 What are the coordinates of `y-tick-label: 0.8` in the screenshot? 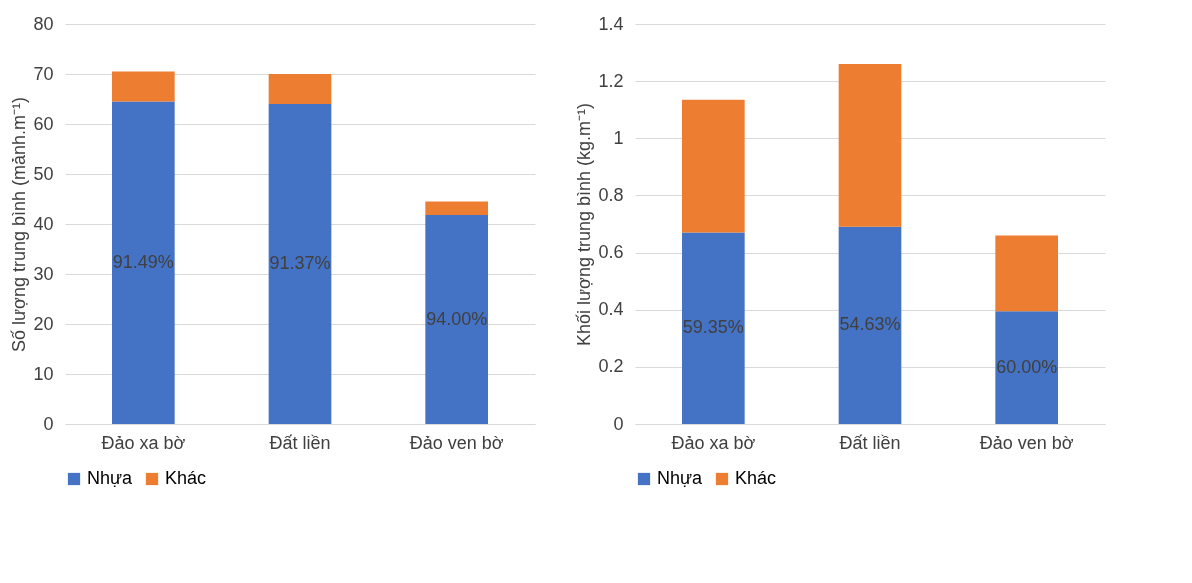 It's located at (611, 194).